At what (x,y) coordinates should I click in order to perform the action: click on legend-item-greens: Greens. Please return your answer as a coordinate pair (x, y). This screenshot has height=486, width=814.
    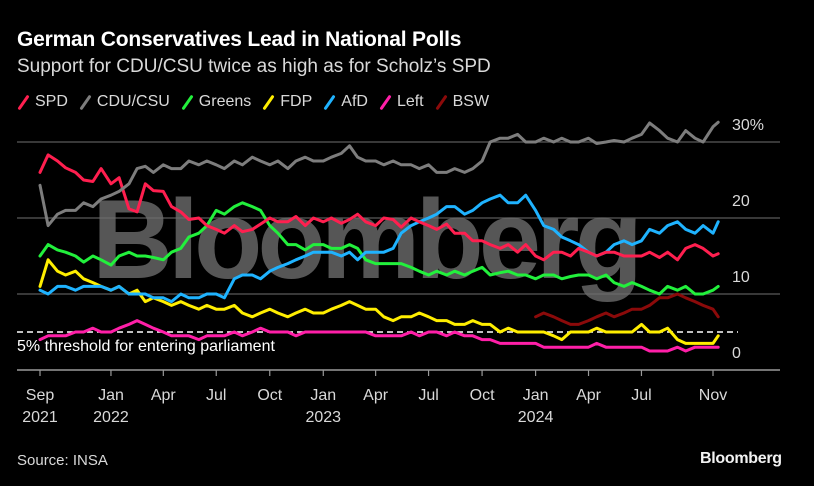
    Looking at the image, I should click on (216, 102).